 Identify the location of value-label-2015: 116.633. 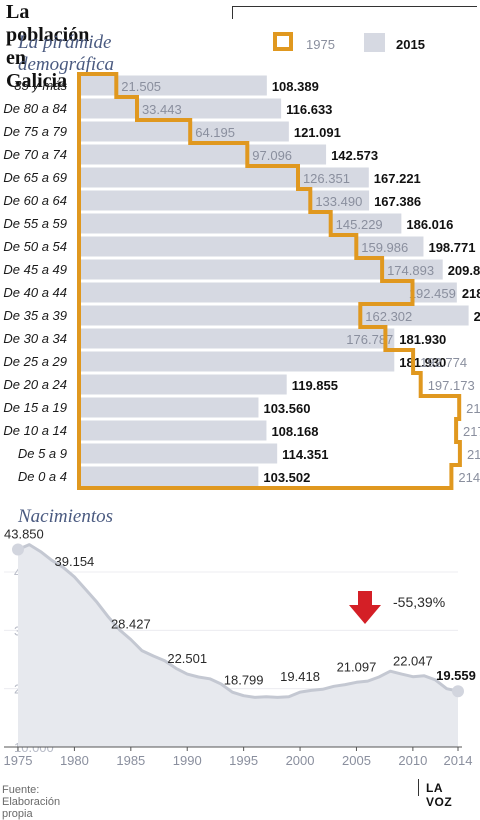
(309, 109).